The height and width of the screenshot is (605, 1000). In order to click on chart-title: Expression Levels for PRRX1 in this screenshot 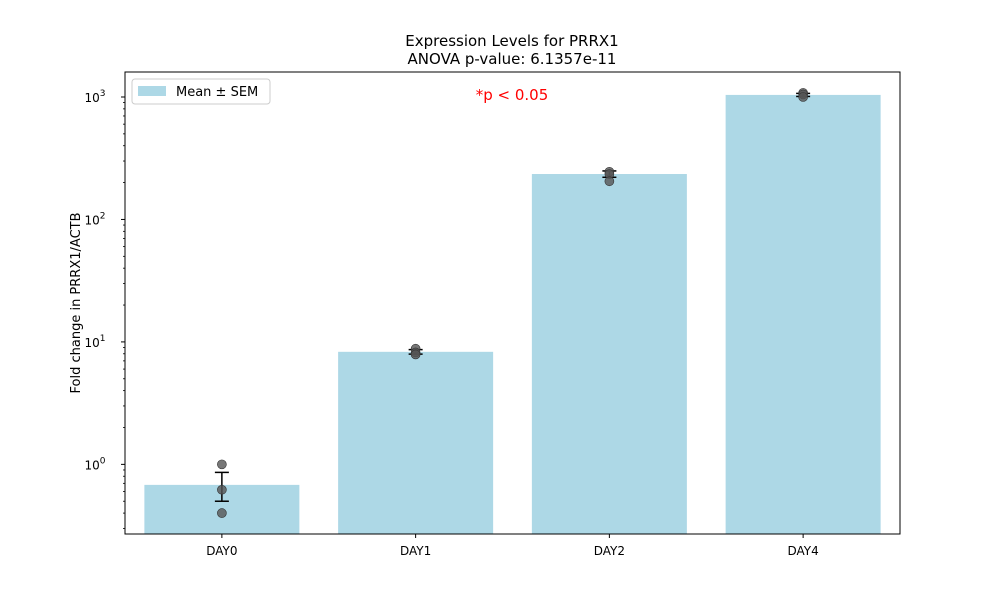, I will do `click(511, 41)`.